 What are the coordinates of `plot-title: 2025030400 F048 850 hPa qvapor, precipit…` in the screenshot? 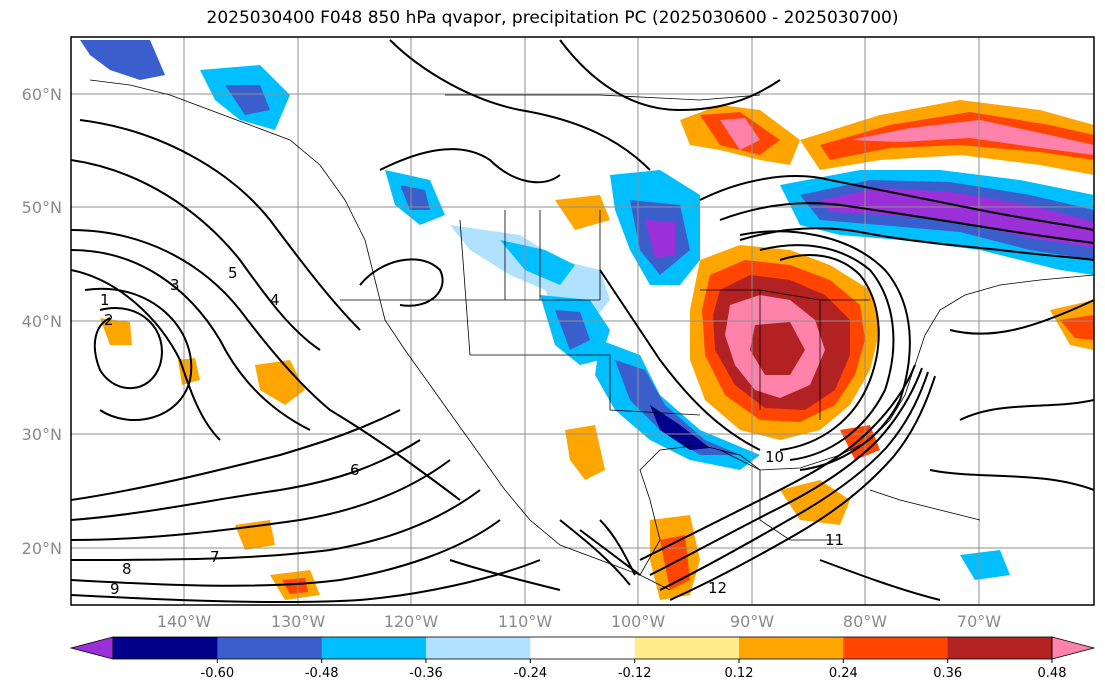 It's located at (552, 18).